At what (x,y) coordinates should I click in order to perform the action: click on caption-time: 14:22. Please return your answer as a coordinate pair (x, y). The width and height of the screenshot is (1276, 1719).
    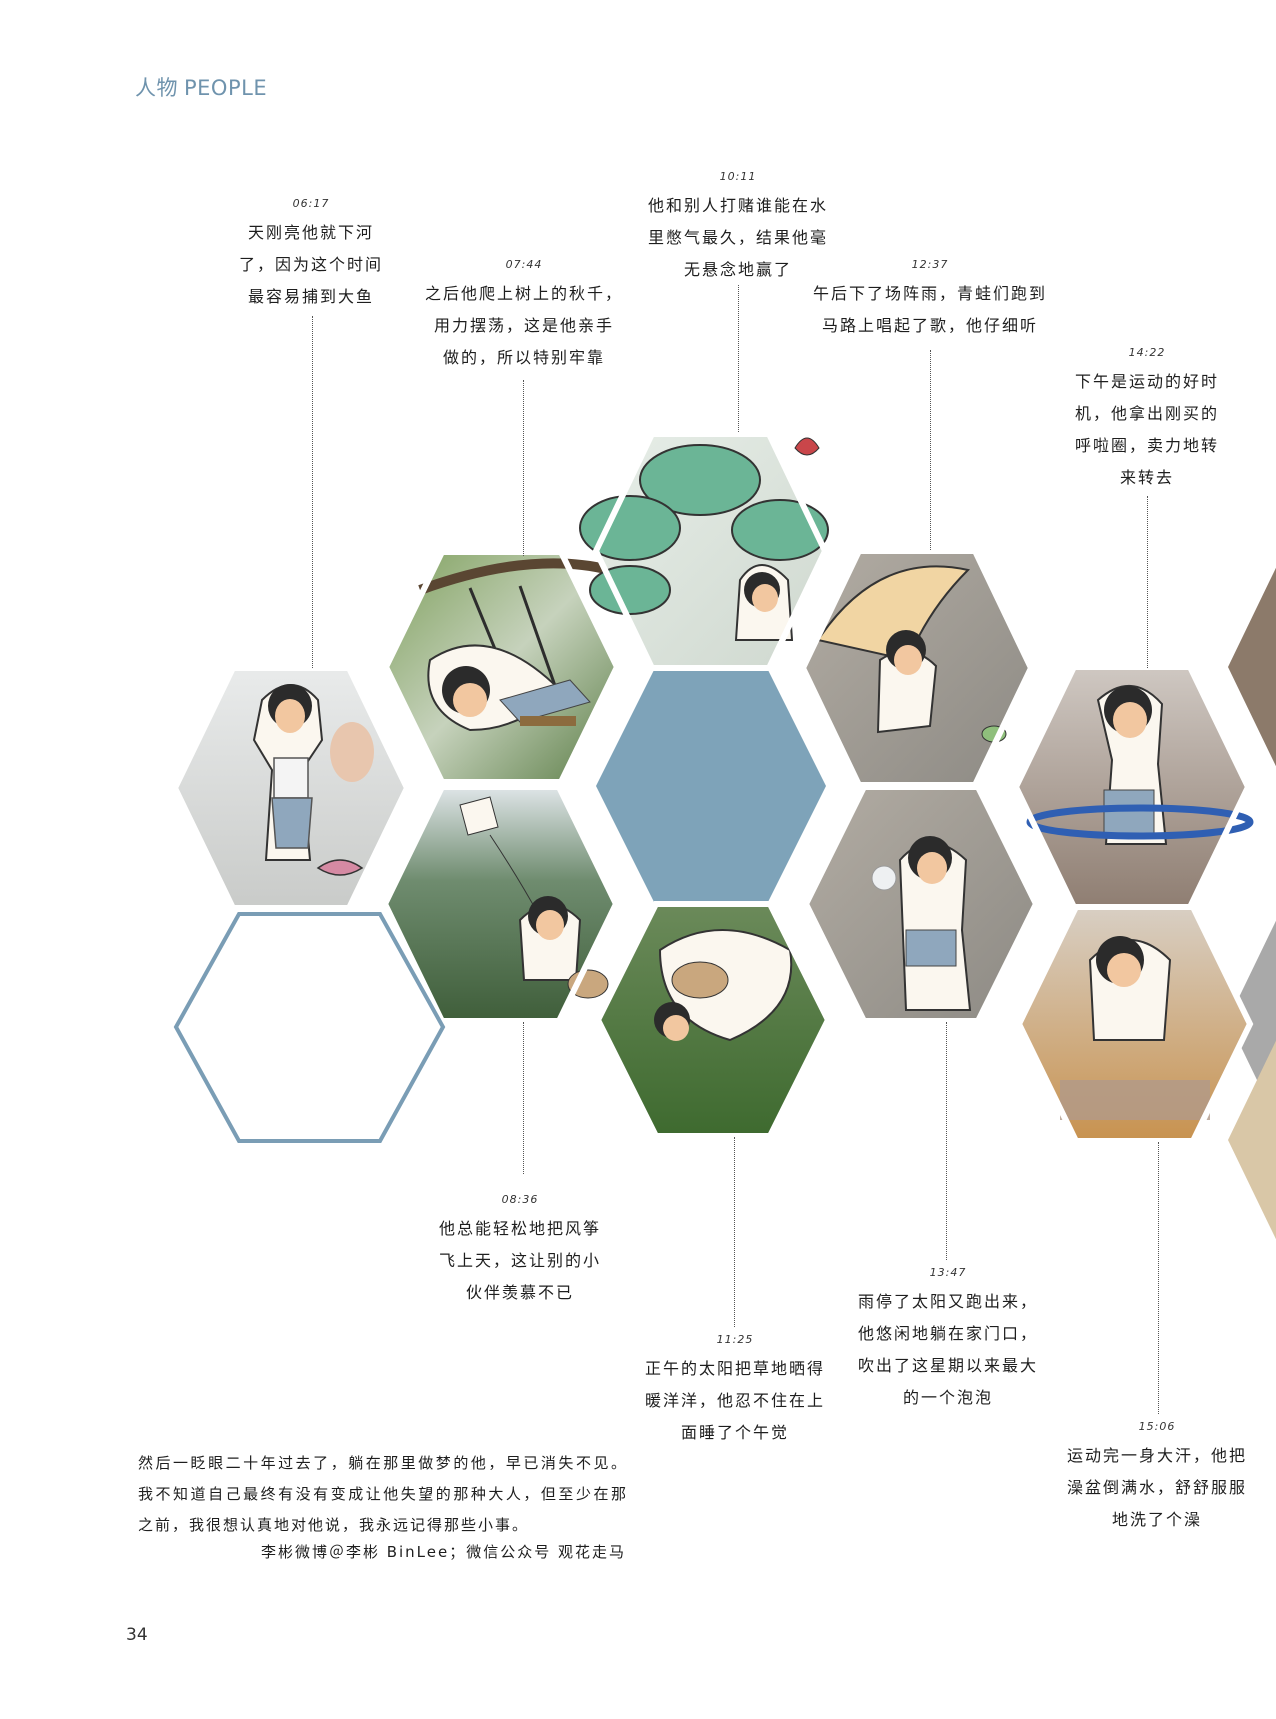
    Looking at the image, I should click on (1147, 352).